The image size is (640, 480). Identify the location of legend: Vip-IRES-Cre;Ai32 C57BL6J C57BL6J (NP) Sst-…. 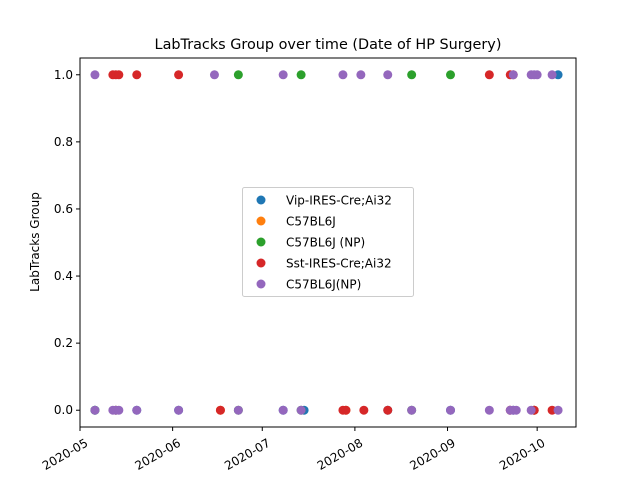
(328, 242).